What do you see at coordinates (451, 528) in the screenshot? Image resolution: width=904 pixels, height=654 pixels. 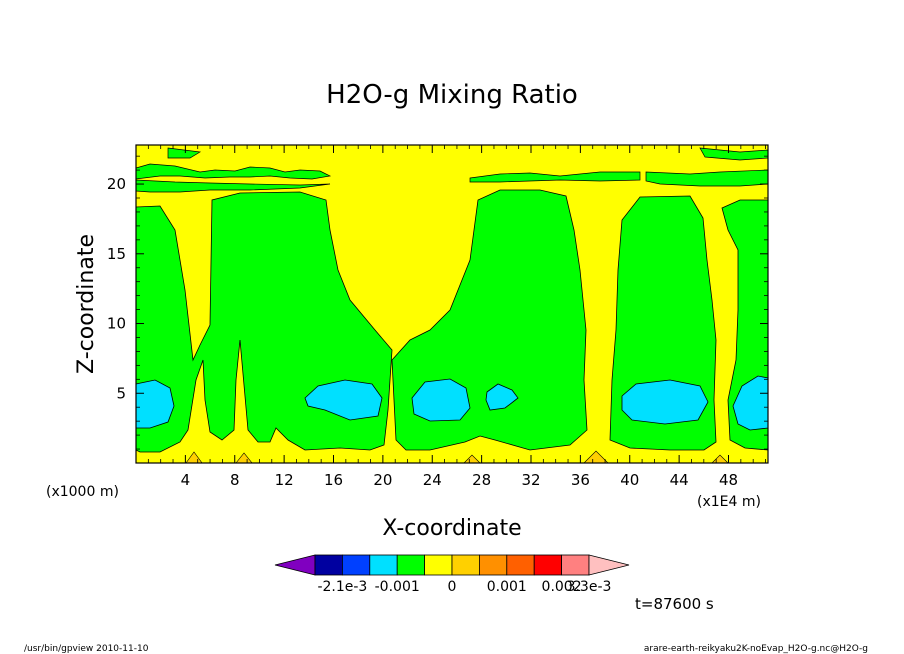 I see `x-axis-label: X-coordinate` at bounding box center [451, 528].